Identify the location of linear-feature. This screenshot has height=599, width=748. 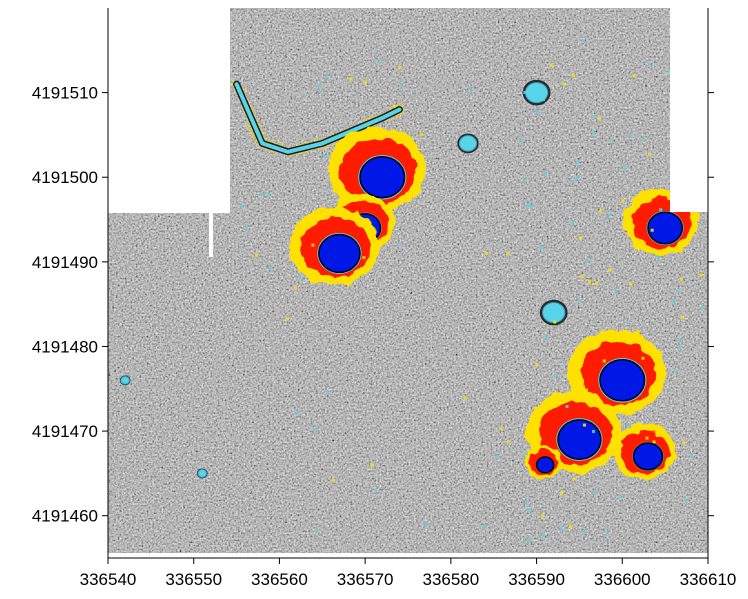
(318, 118).